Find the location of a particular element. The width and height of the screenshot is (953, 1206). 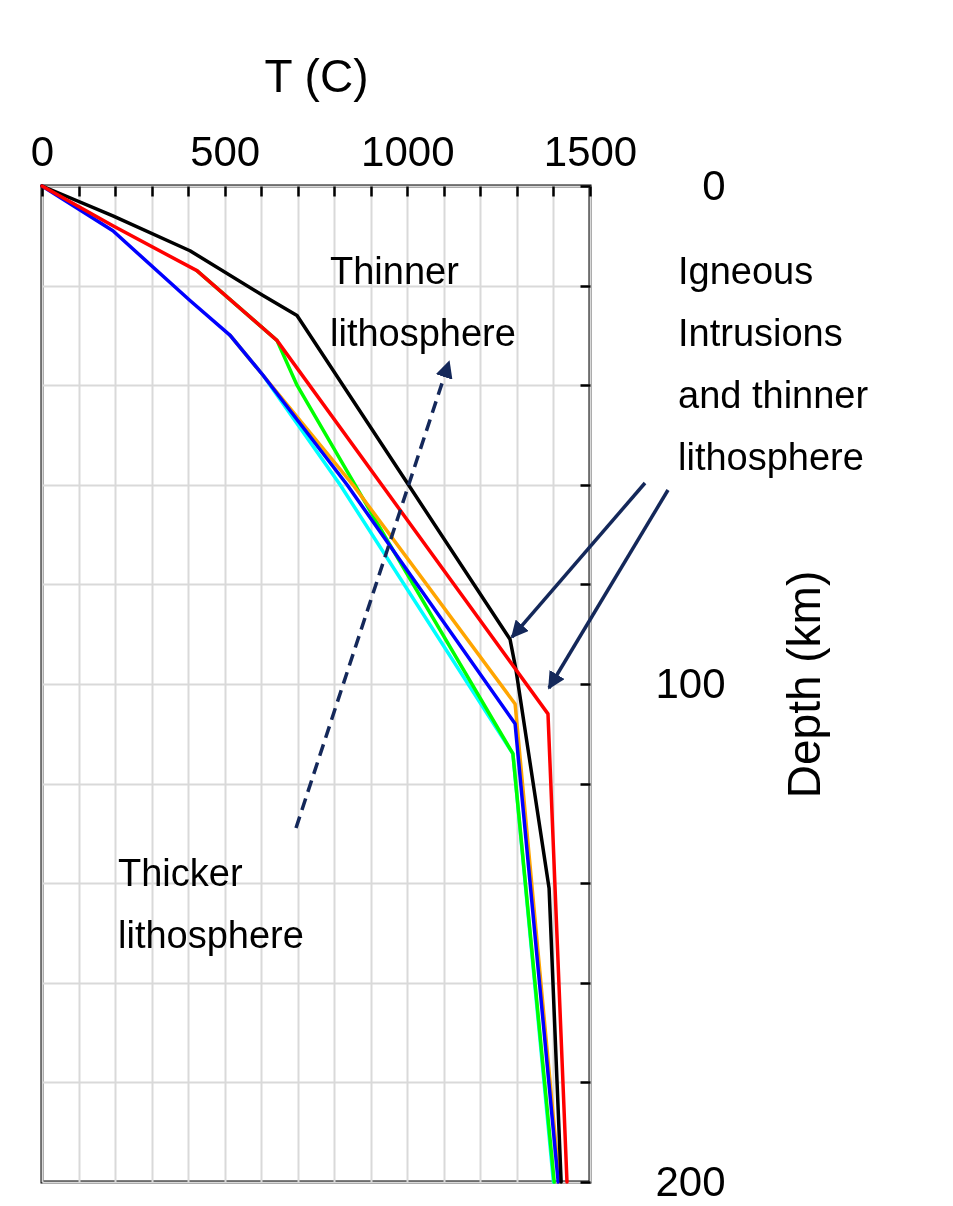

annotation: Thinner lithosphere is located at coordinates (423, 302).